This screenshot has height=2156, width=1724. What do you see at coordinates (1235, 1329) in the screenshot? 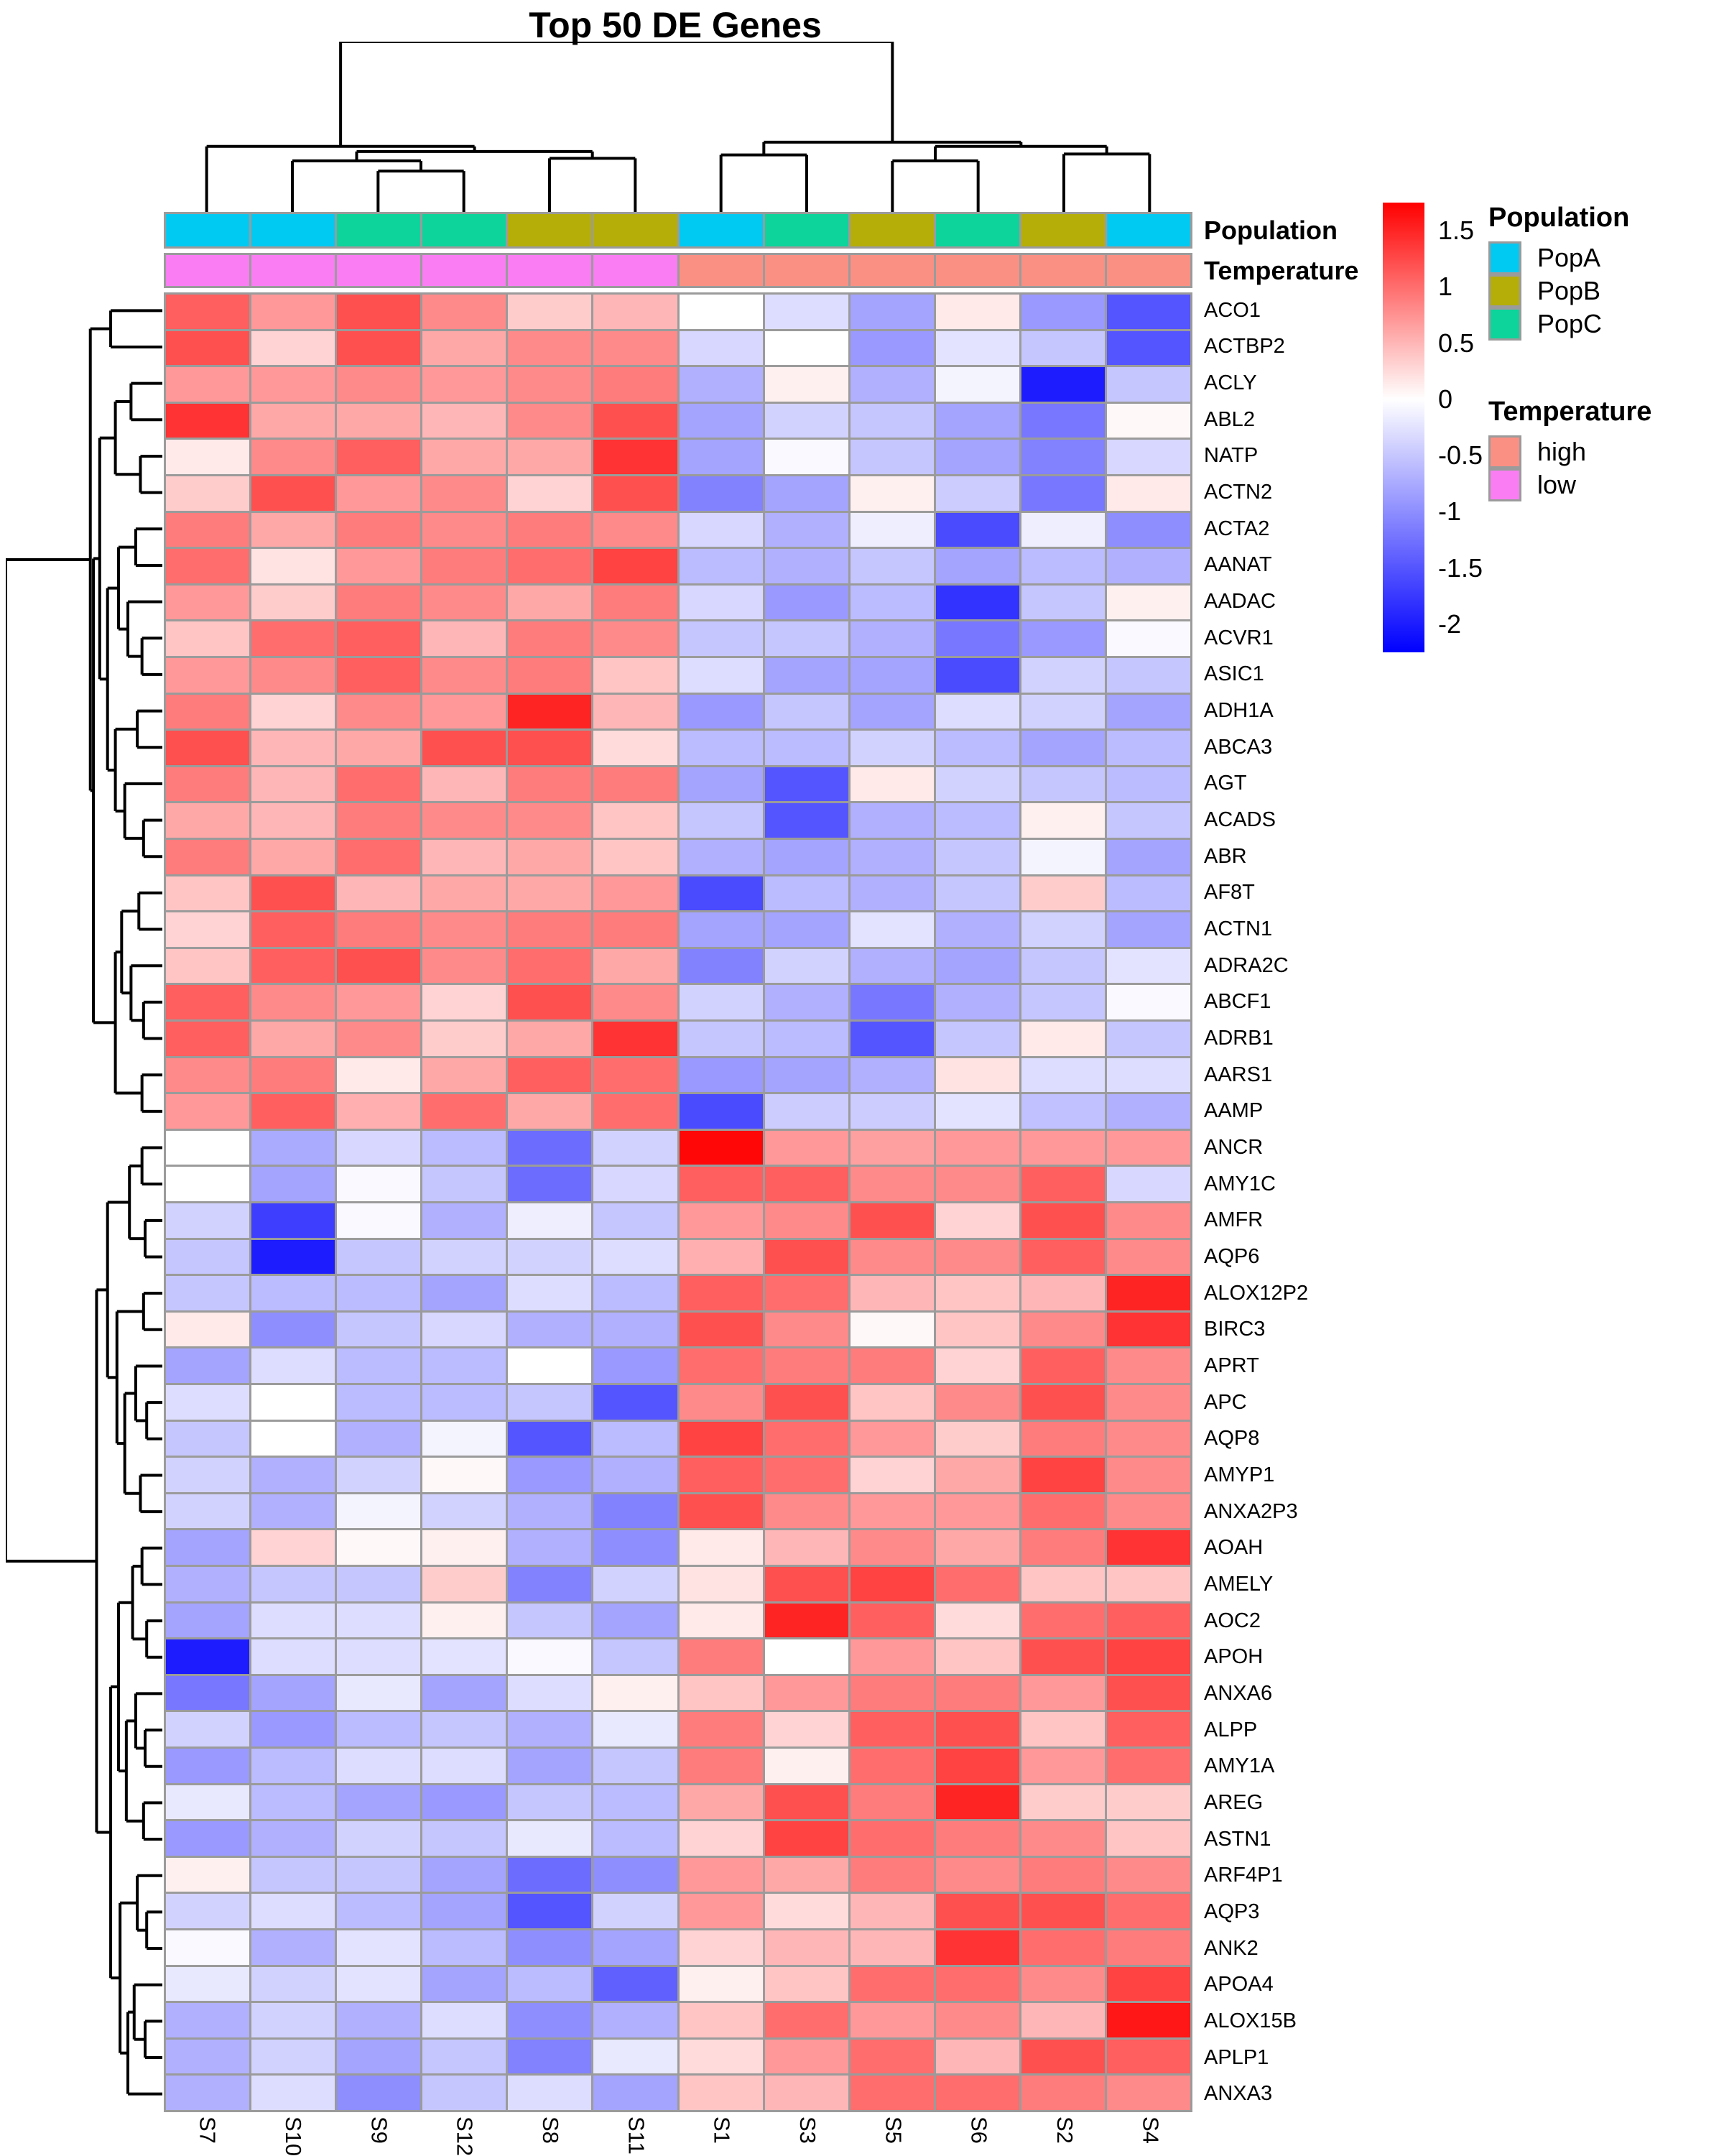
I see `gene-label: BIRC3` at bounding box center [1235, 1329].